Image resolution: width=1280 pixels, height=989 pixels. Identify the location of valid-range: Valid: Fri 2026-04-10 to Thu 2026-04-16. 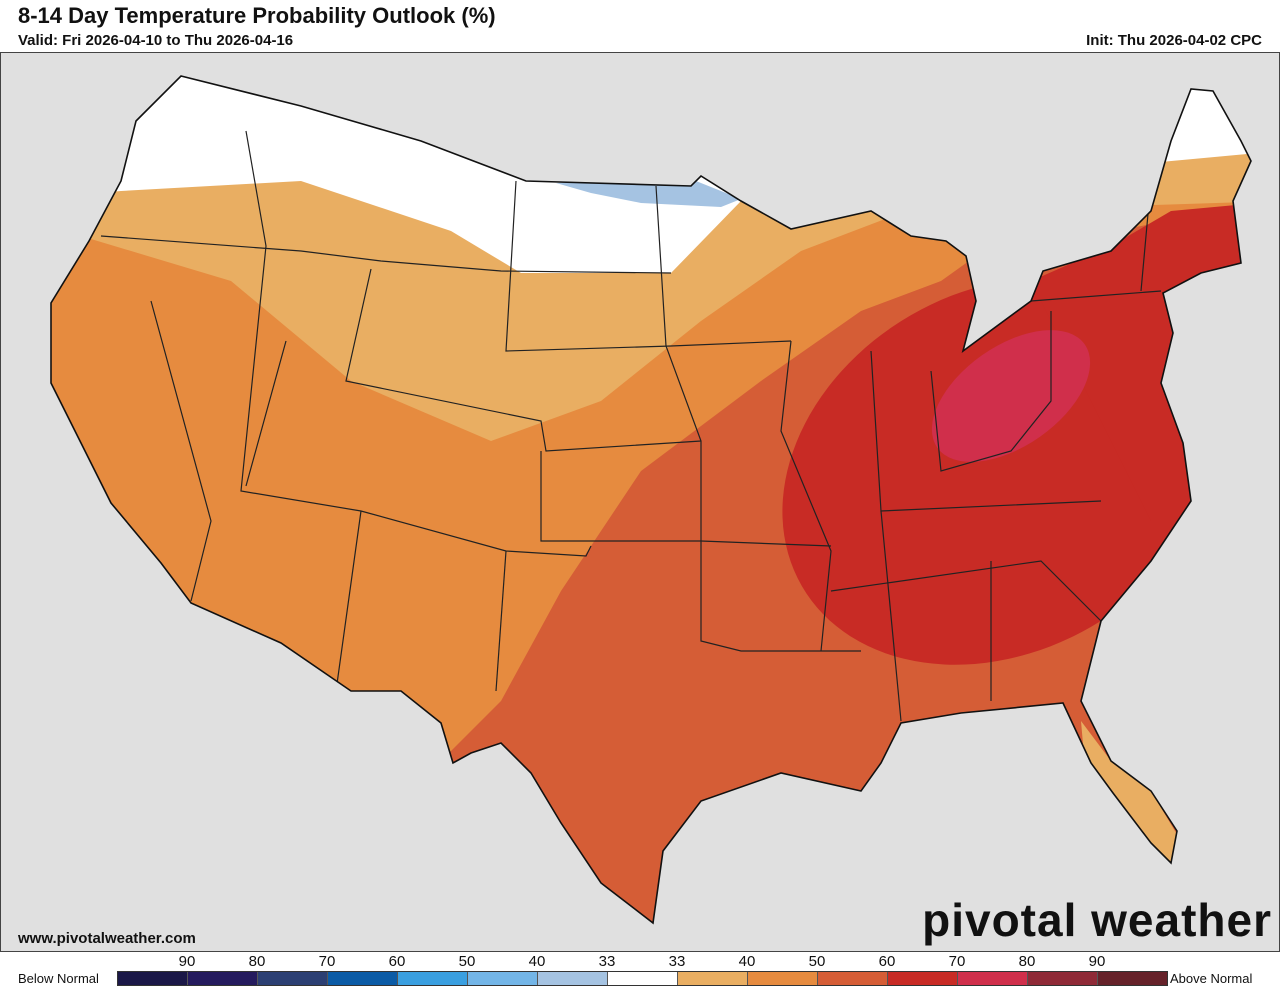
(156, 40).